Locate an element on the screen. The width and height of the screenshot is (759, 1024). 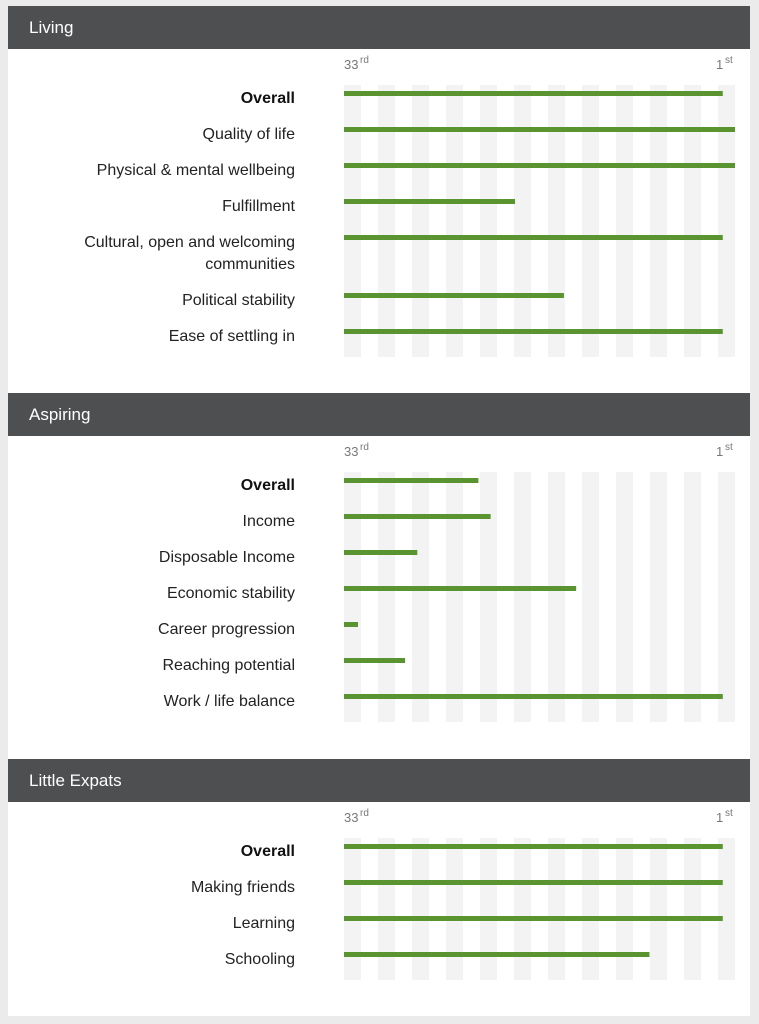
category-label: Political stability is located at coordinates (238, 300).